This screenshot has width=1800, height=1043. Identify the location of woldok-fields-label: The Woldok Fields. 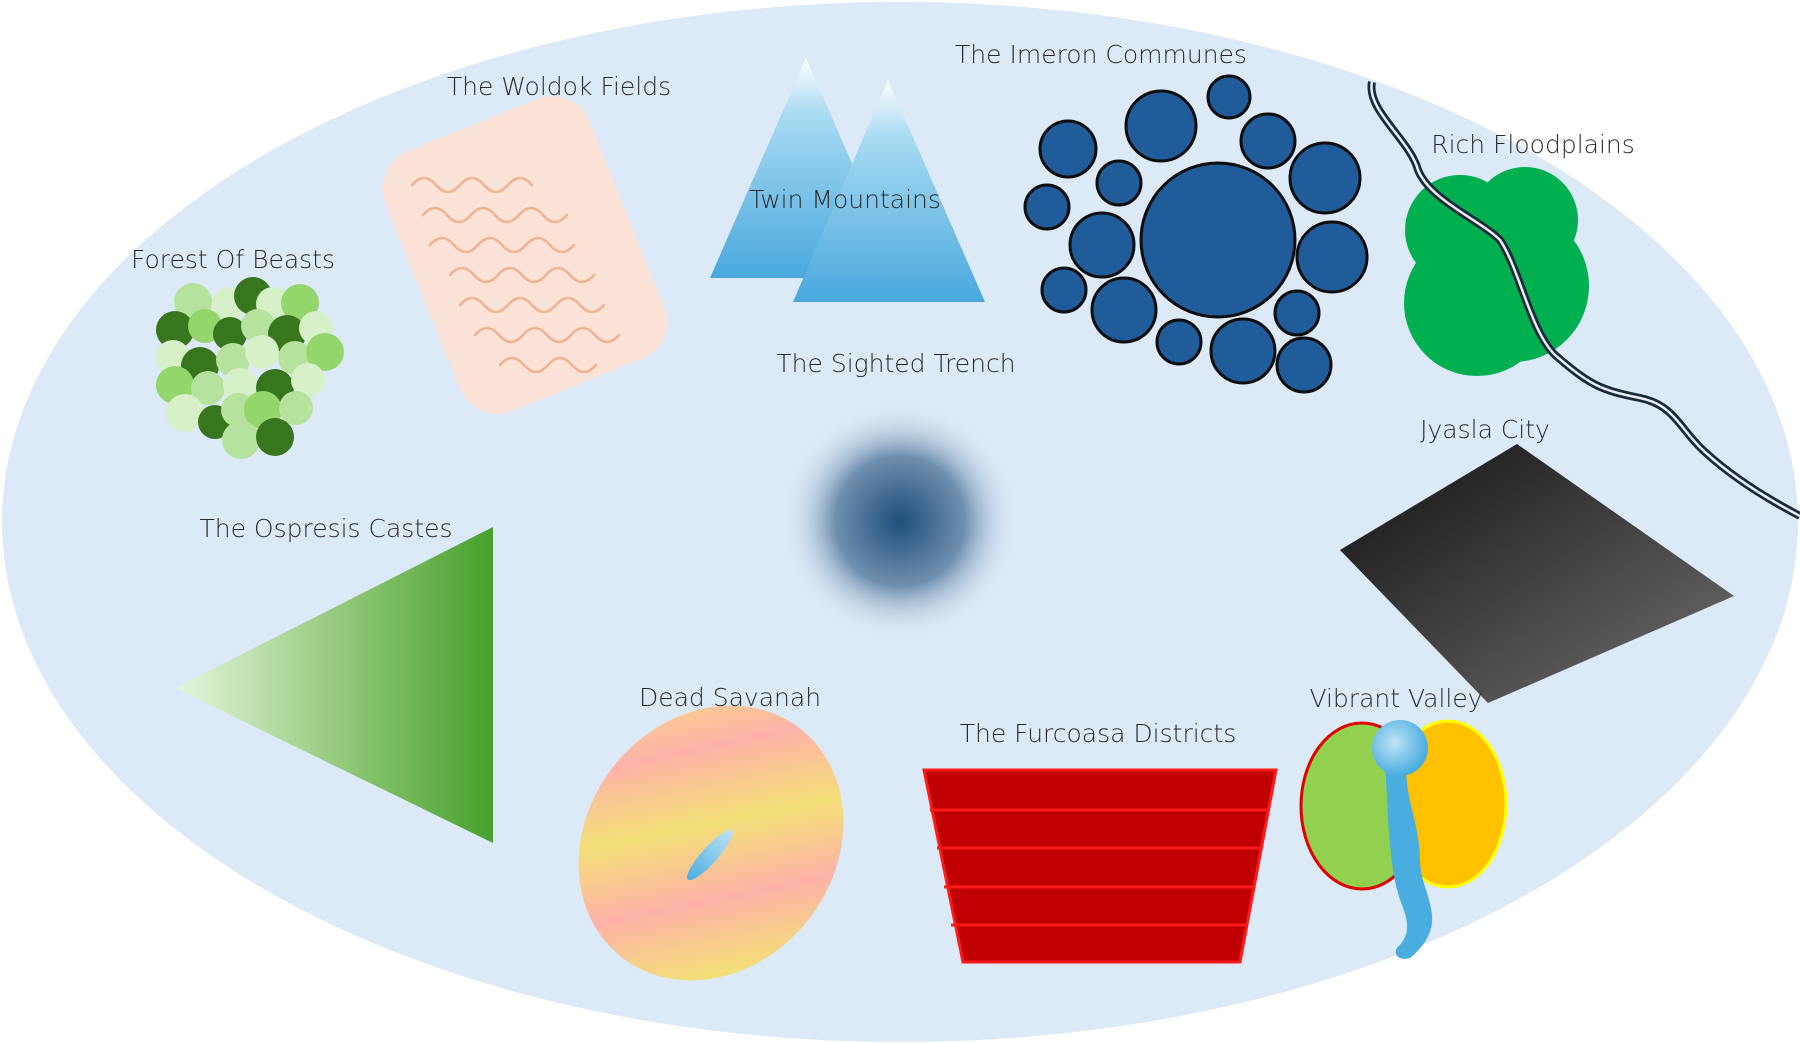
(559, 86).